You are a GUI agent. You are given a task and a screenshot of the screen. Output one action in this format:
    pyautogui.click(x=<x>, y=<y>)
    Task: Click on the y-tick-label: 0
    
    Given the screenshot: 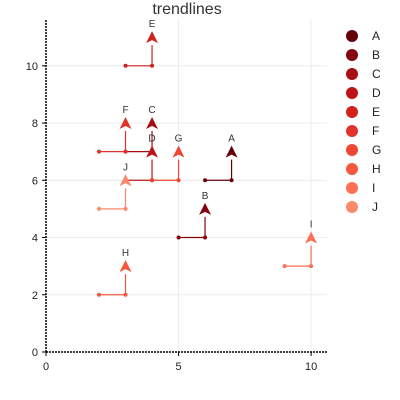 What is the action you would take?
    pyautogui.click(x=35, y=353)
    